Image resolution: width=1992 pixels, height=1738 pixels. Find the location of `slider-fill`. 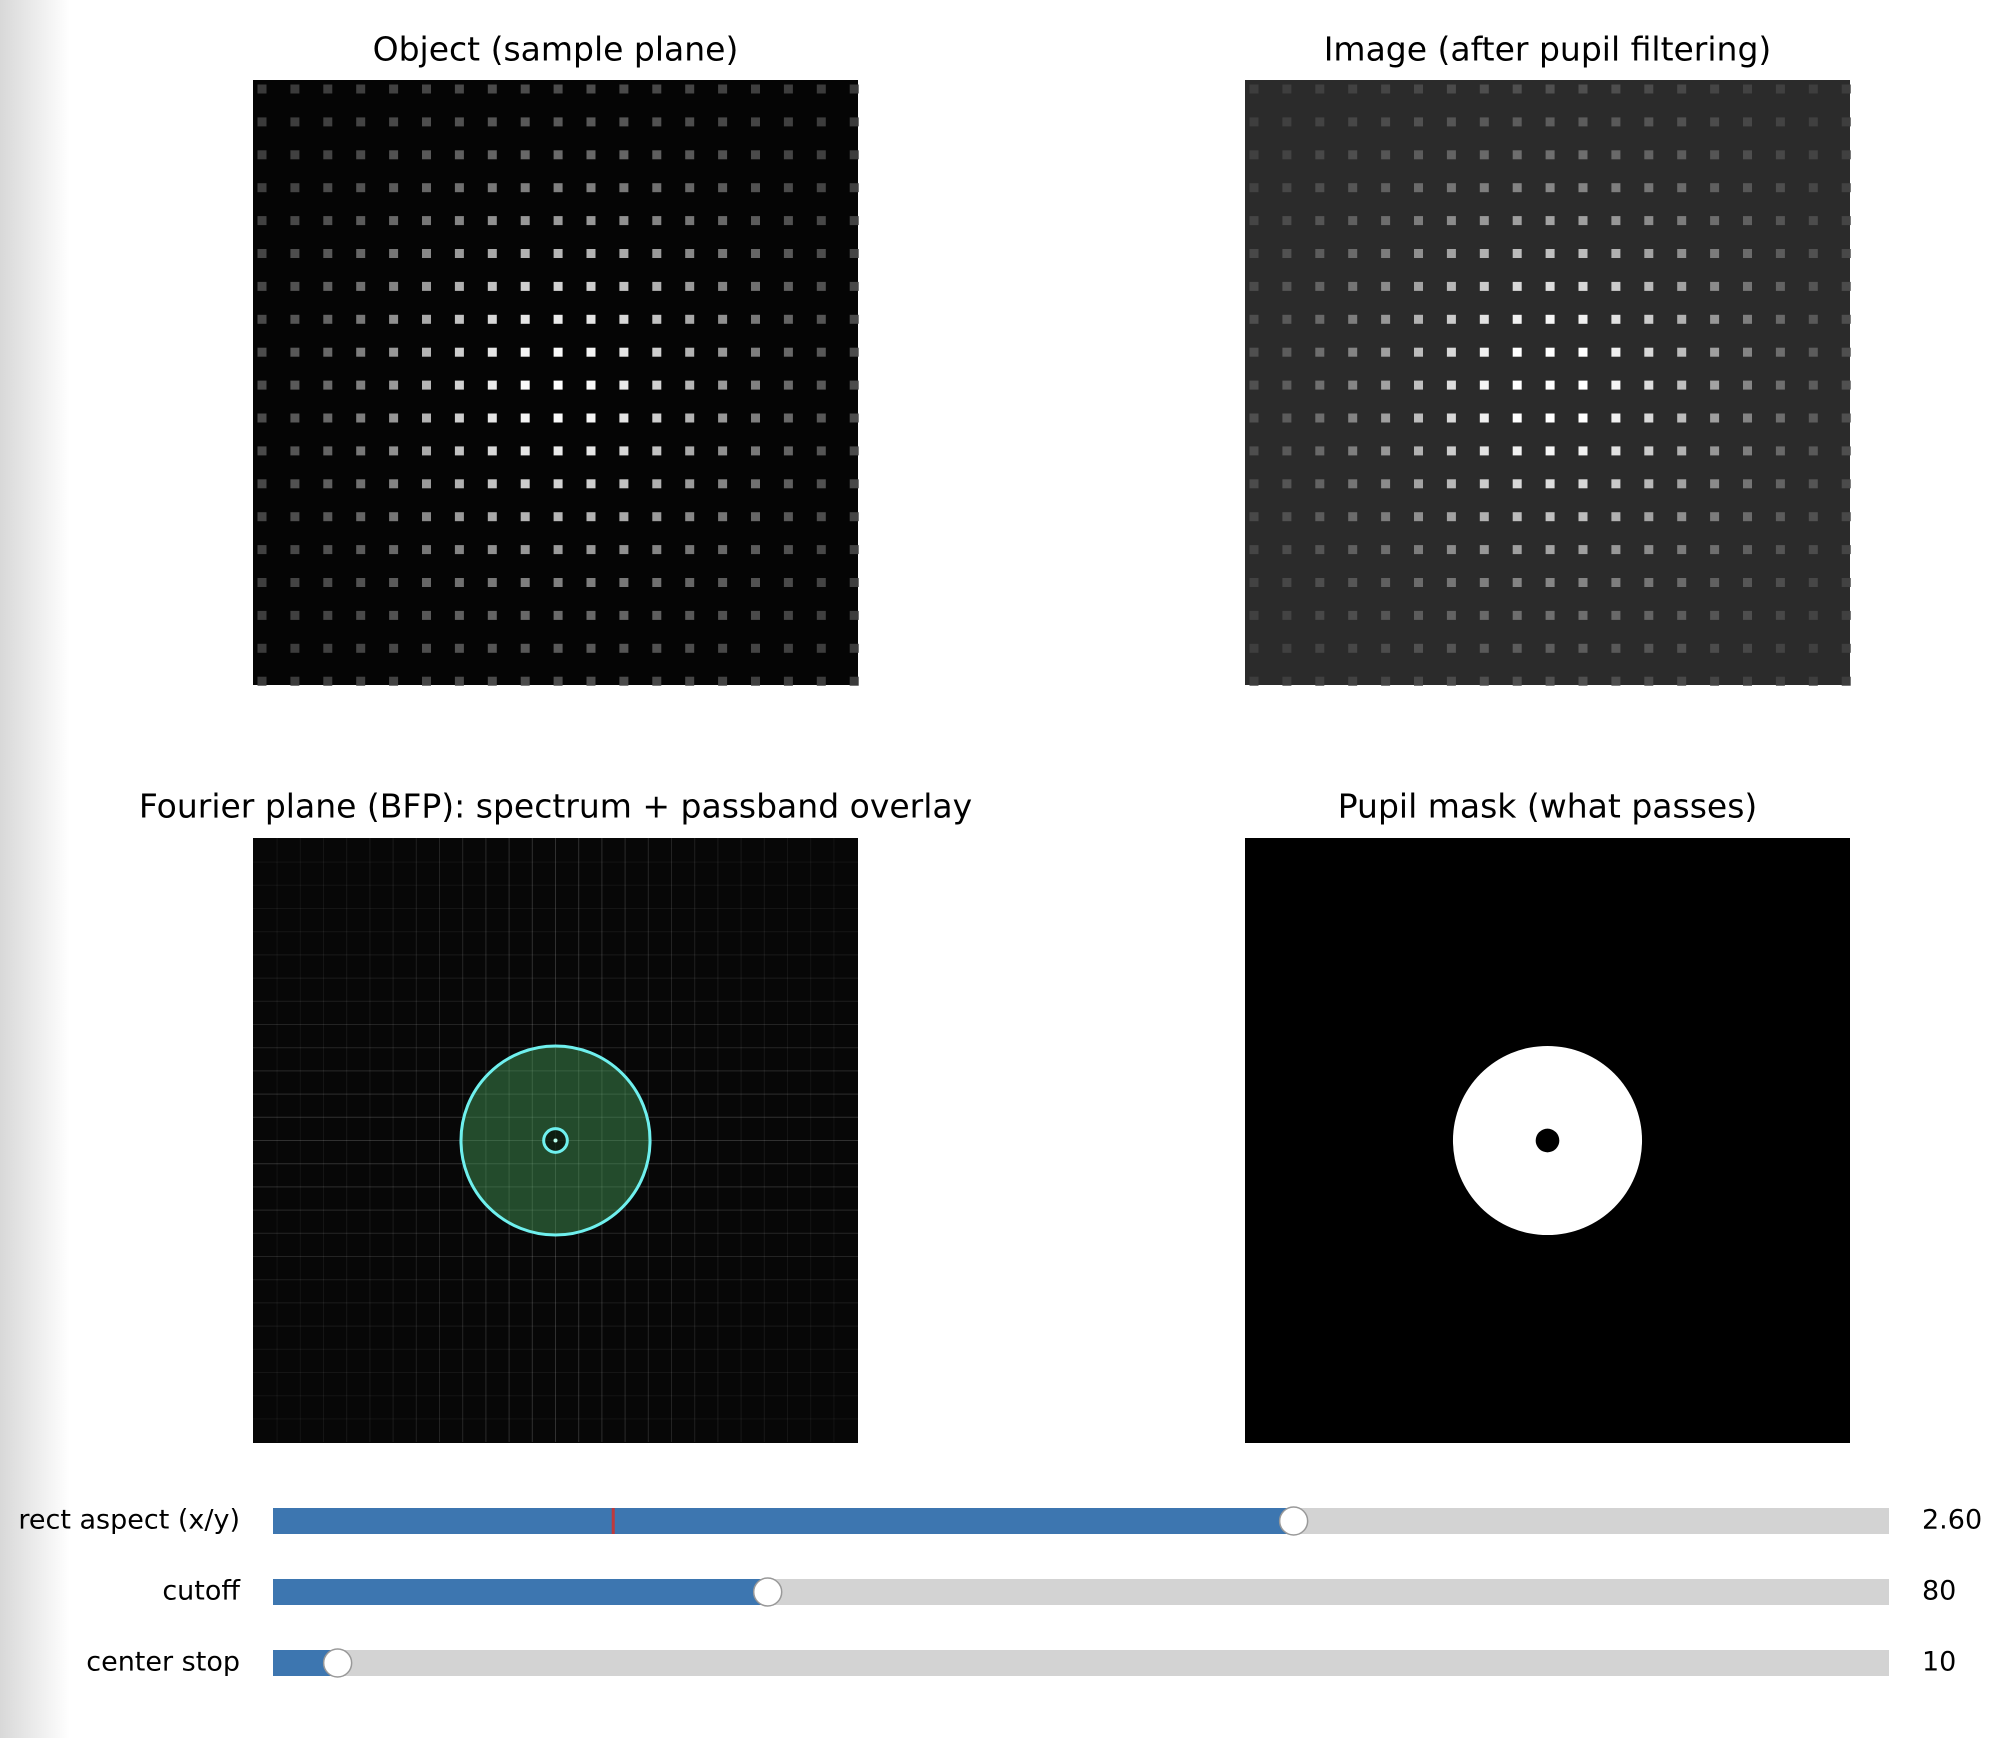

slider-fill is located at coordinates (783, 1521).